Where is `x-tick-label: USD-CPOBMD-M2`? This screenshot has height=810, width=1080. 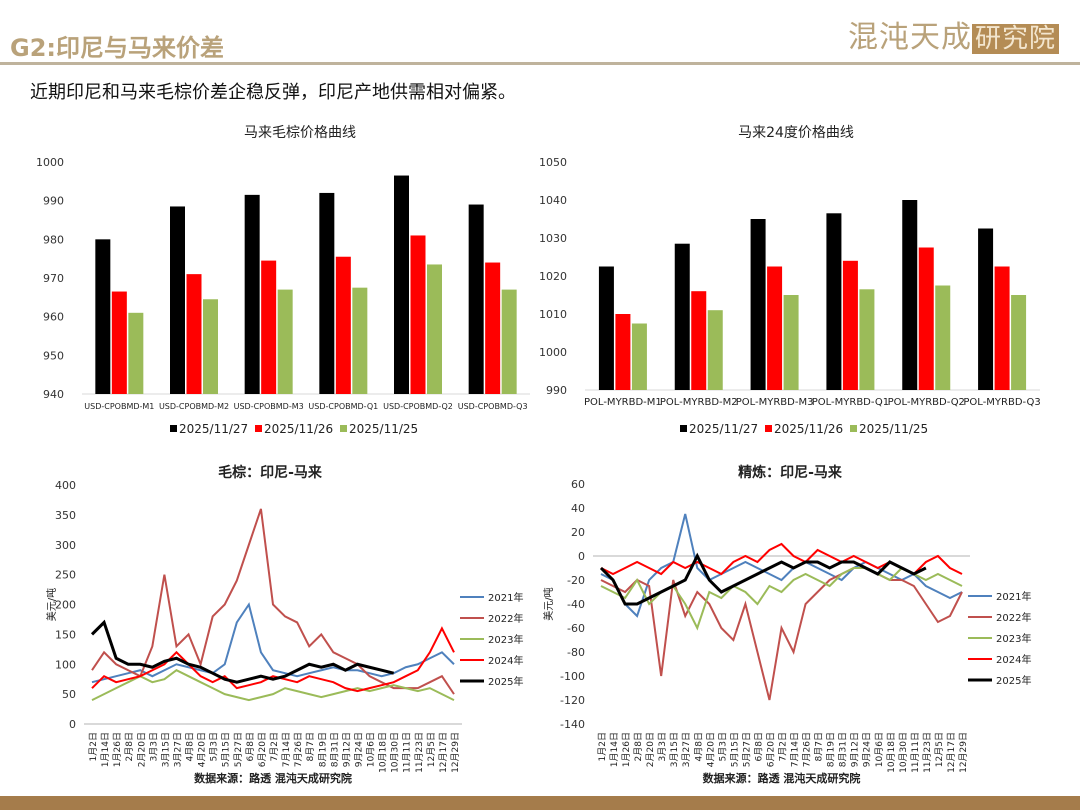 x-tick-label: USD-CPOBMD-M2 is located at coordinates (194, 406).